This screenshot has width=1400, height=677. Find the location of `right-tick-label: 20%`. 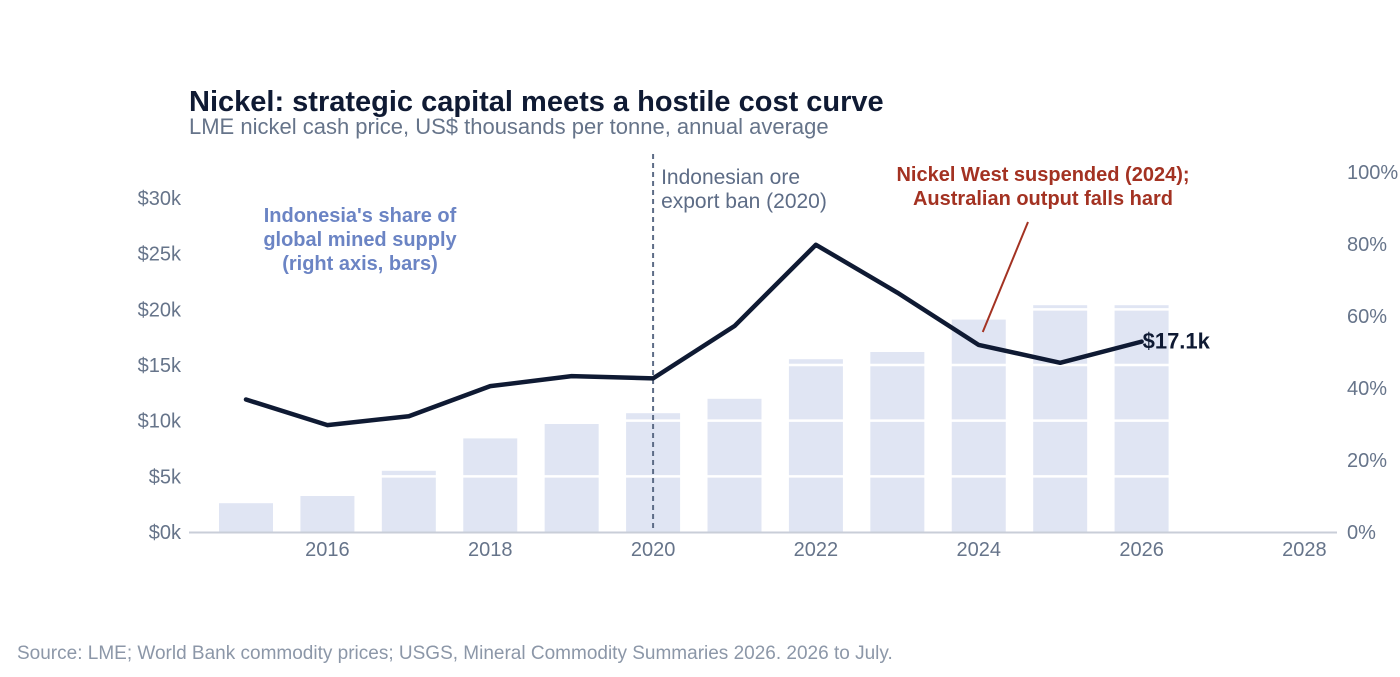

right-tick-label: 20% is located at coordinates (1367, 461).